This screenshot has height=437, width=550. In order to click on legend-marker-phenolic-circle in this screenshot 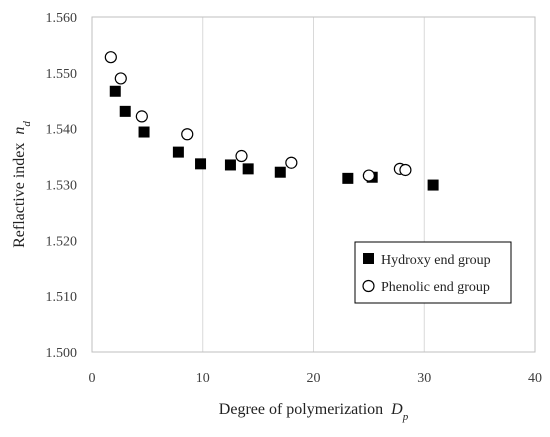, I will do `click(368, 286)`.